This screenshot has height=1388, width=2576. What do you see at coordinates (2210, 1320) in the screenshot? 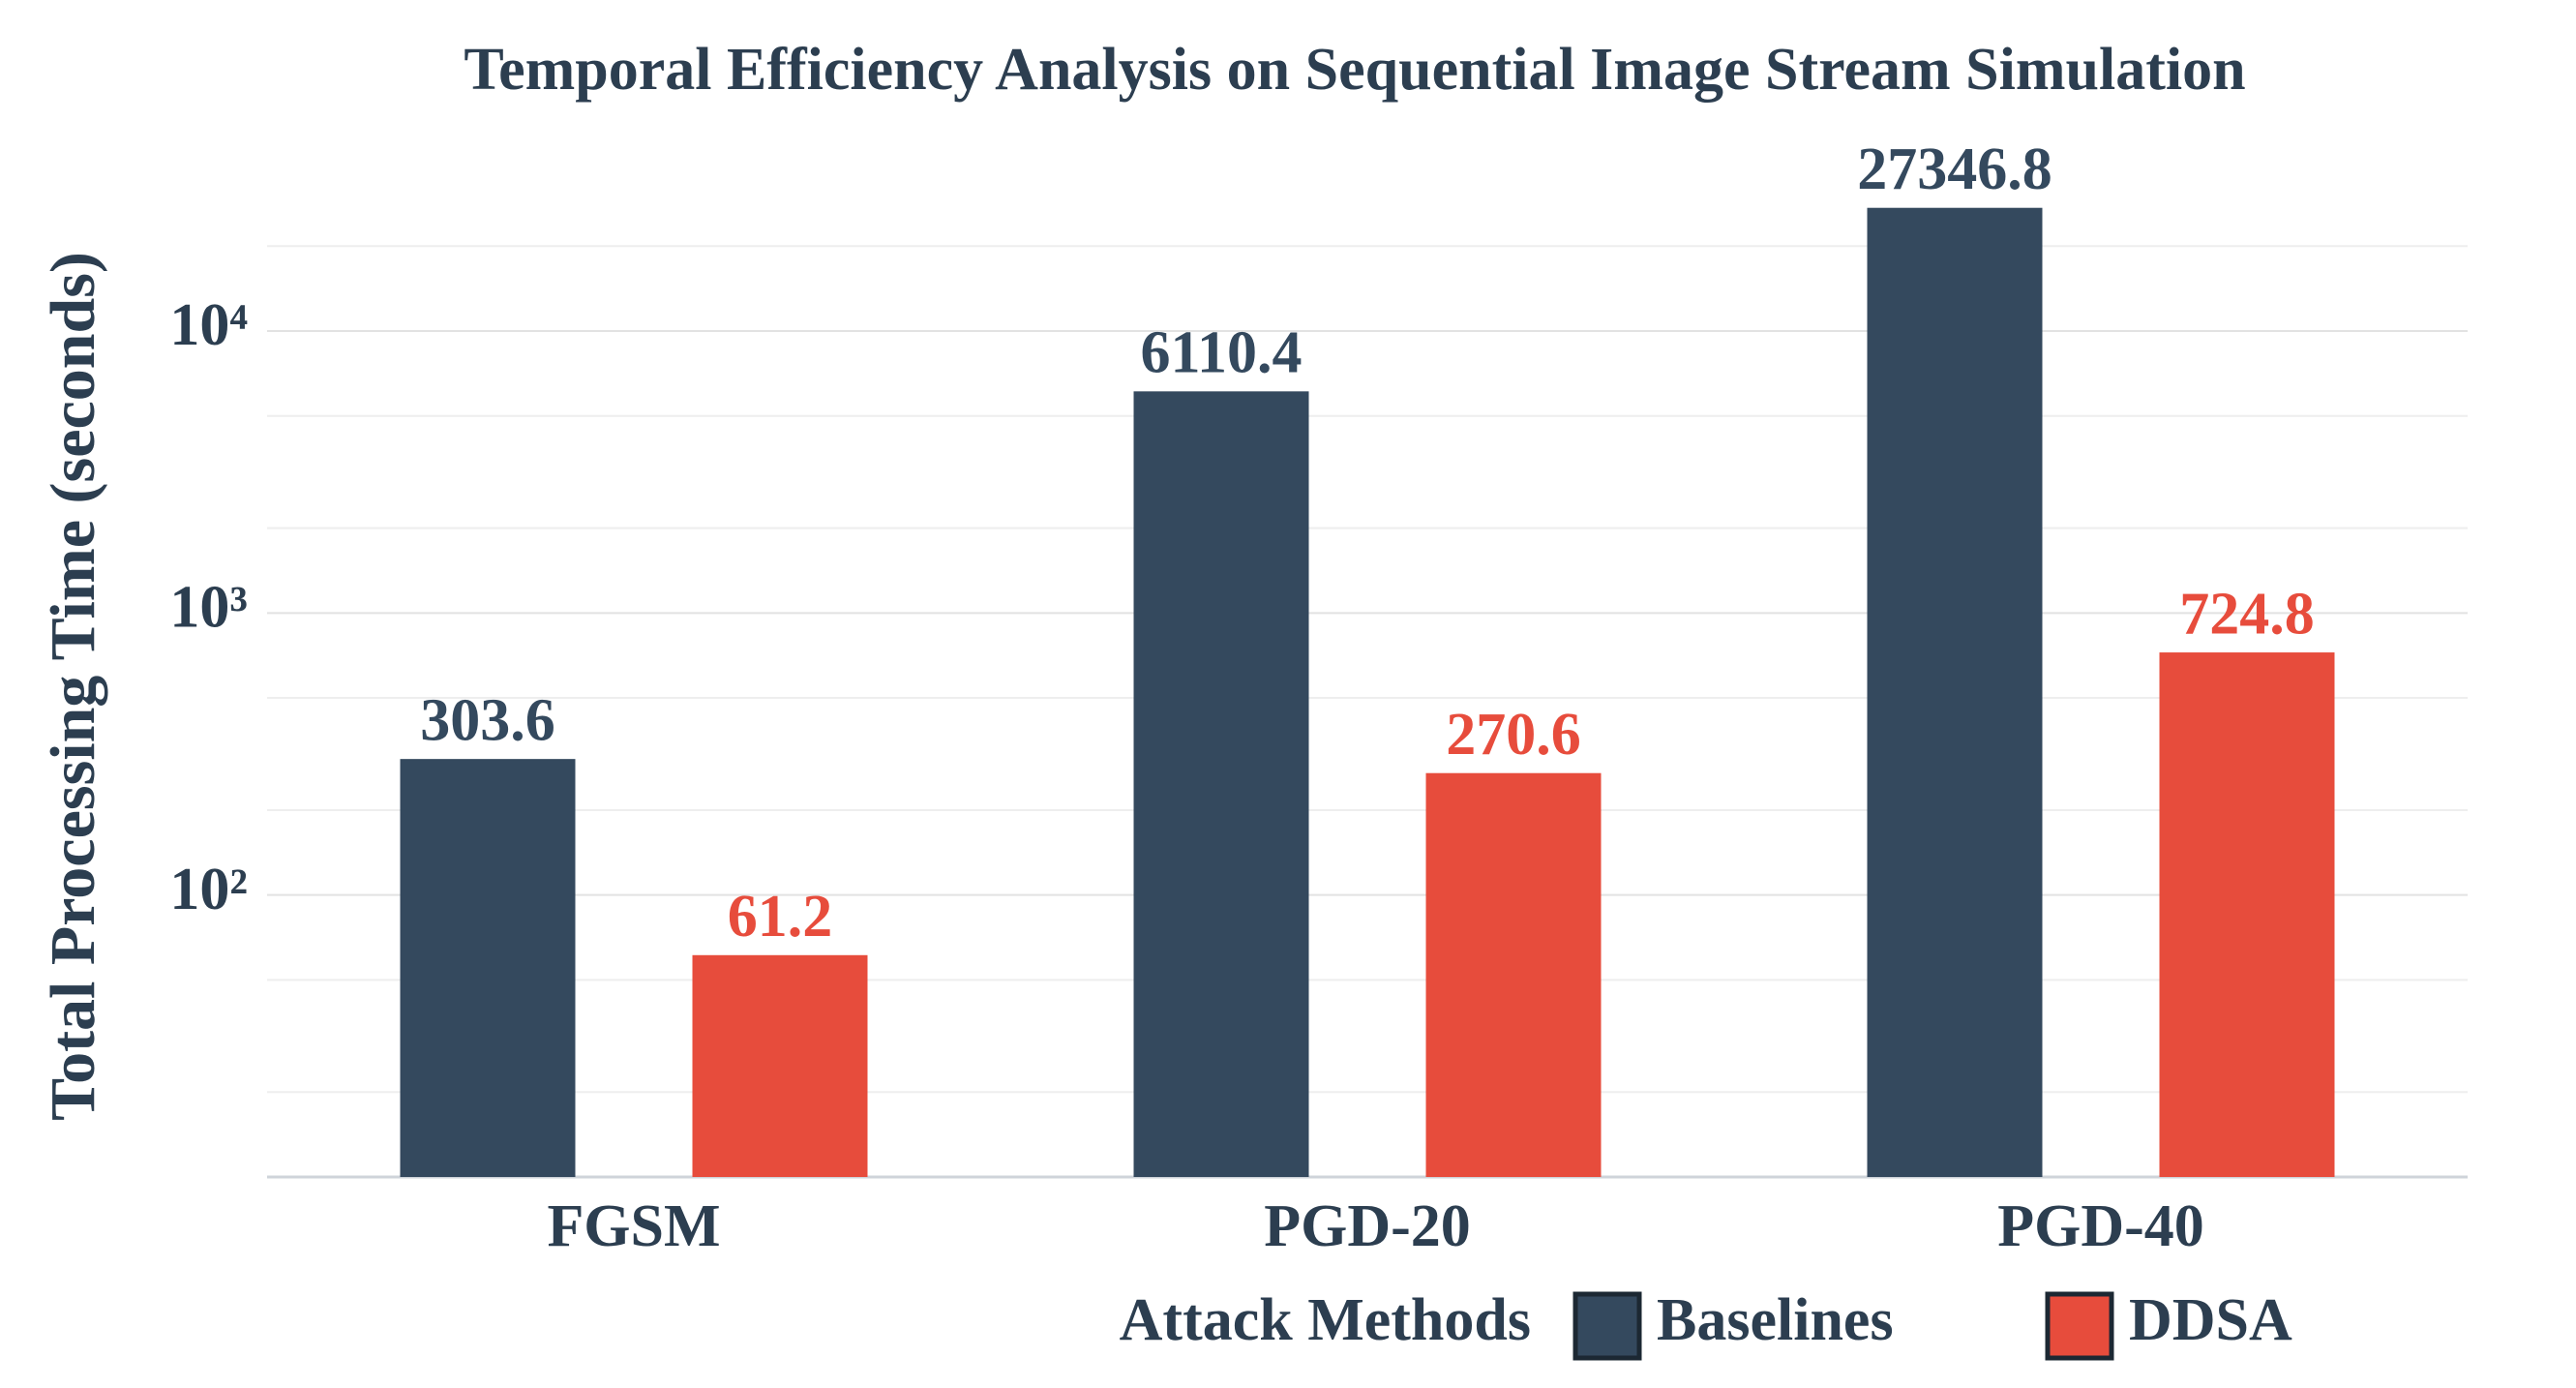
I see `legend-label: DDSA` at bounding box center [2210, 1320].